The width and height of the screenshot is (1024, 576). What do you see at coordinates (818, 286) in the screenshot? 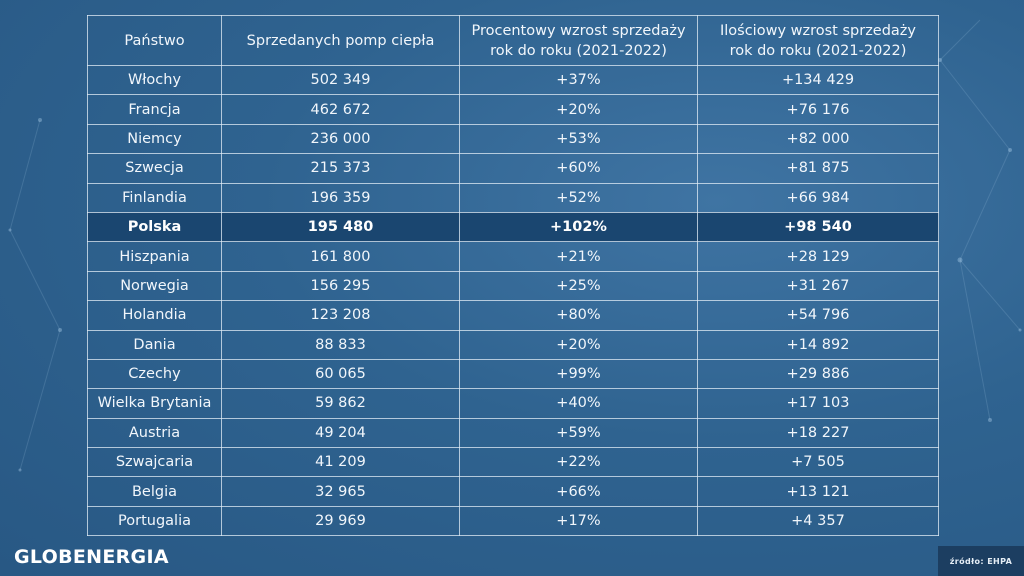
I see `cell-quantity-growth: +31 267` at bounding box center [818, 286].